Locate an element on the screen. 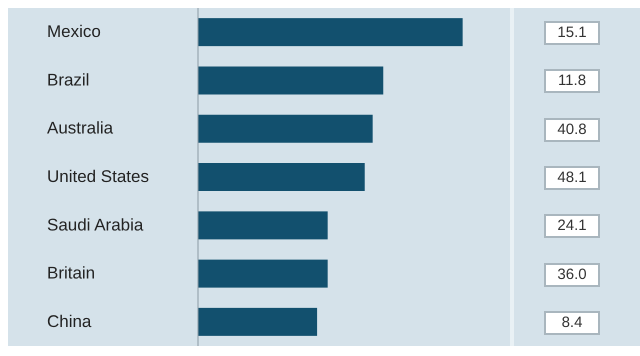 This screenshot has width=640, height=356. text: 40.8 is located at coordinates (572, 130).